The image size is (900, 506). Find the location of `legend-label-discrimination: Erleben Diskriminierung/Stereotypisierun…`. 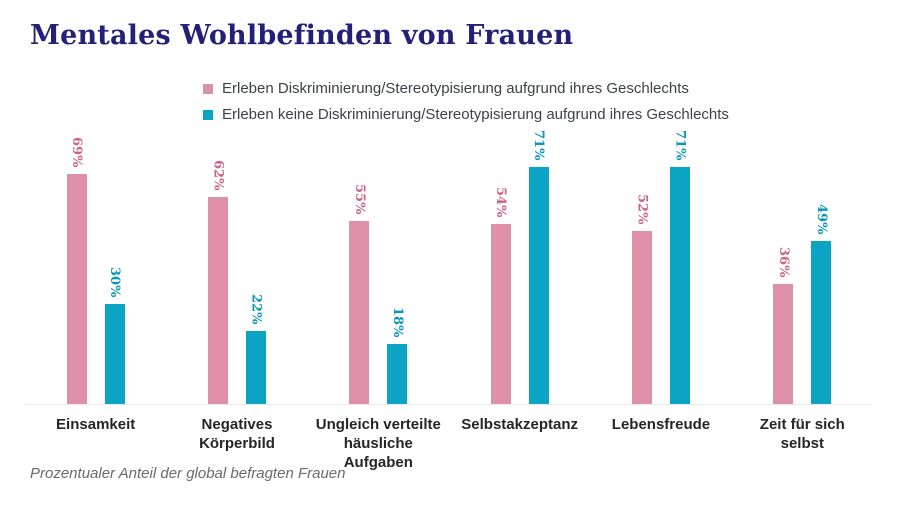

legend-label-discrimination: Erleben Diskriminierung/Stereotypisierun… is located at coordinates (455, 88).